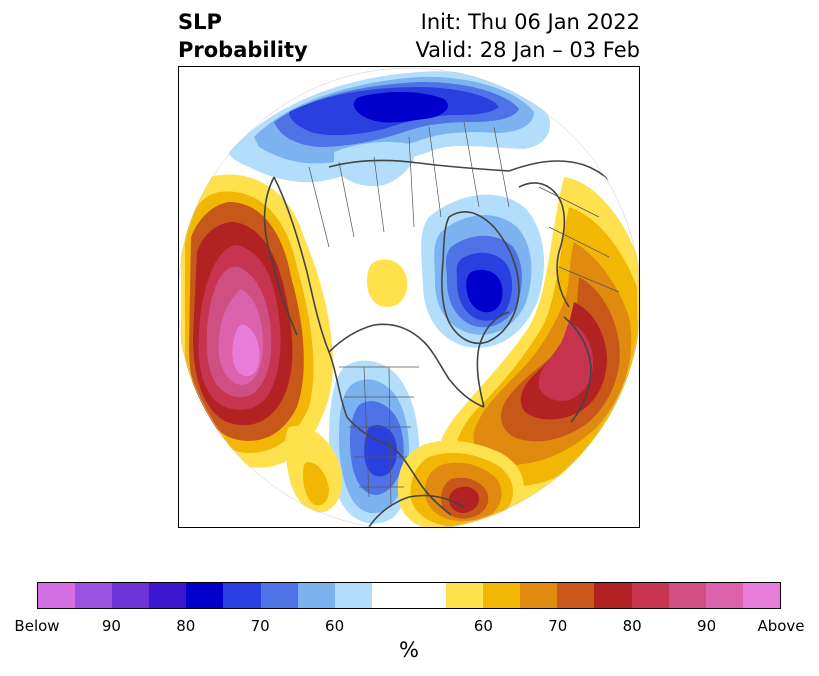 This screenshot has width=819, height=676. Describe the element at coordinates (316, 484) in the screenshot. I see `west-coast-above-core` at that location.